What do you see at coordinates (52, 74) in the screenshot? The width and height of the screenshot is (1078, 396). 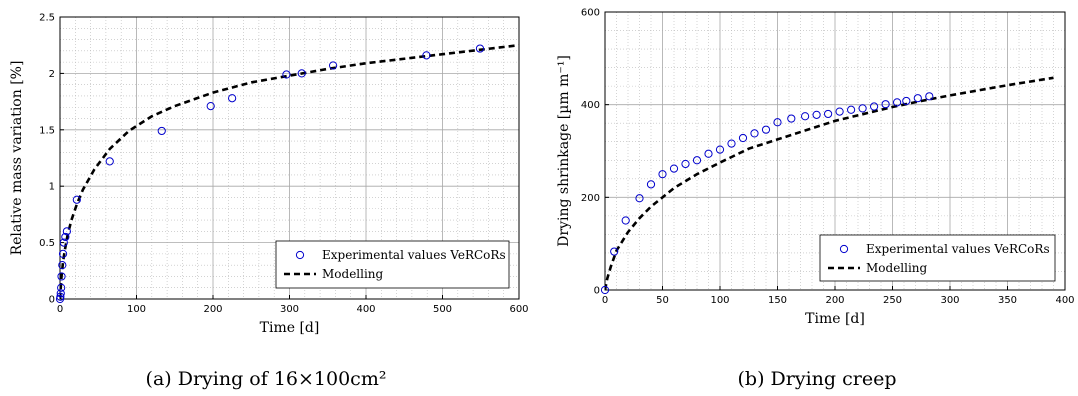 I see `y-tick-label: 2` at bounding box center [52, 74].